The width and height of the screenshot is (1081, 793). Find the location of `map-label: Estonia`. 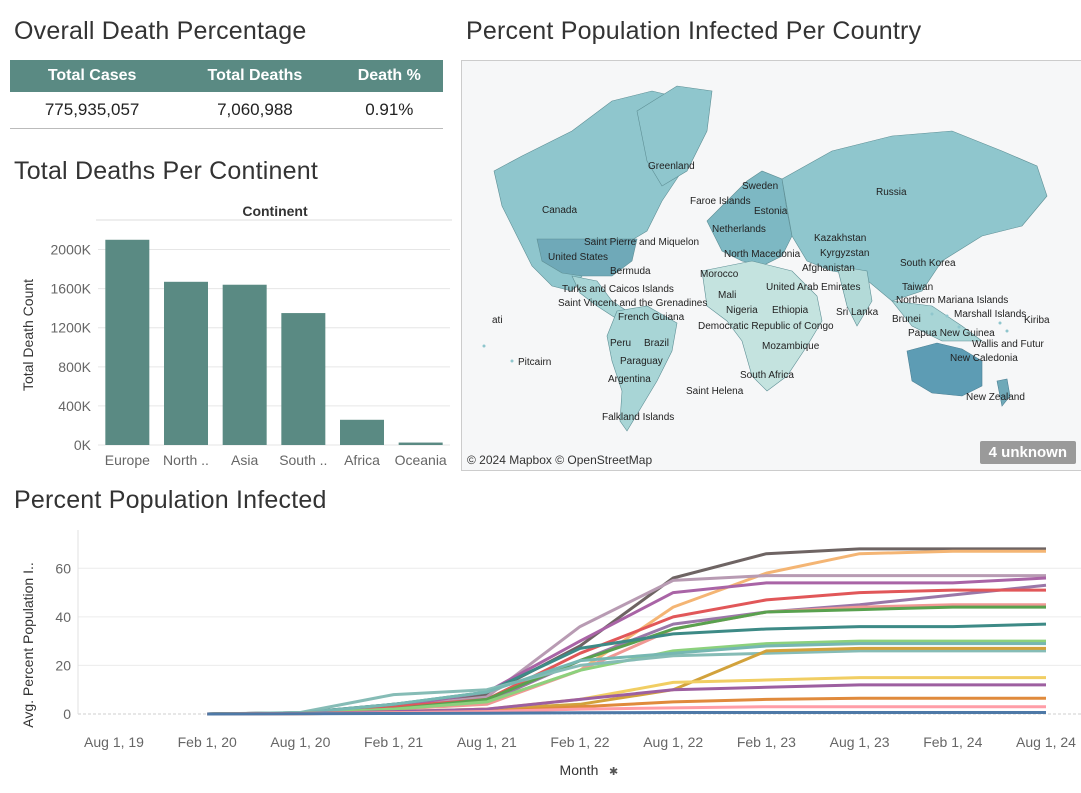

map-label: Estonia is located at coordinates (771, 211).